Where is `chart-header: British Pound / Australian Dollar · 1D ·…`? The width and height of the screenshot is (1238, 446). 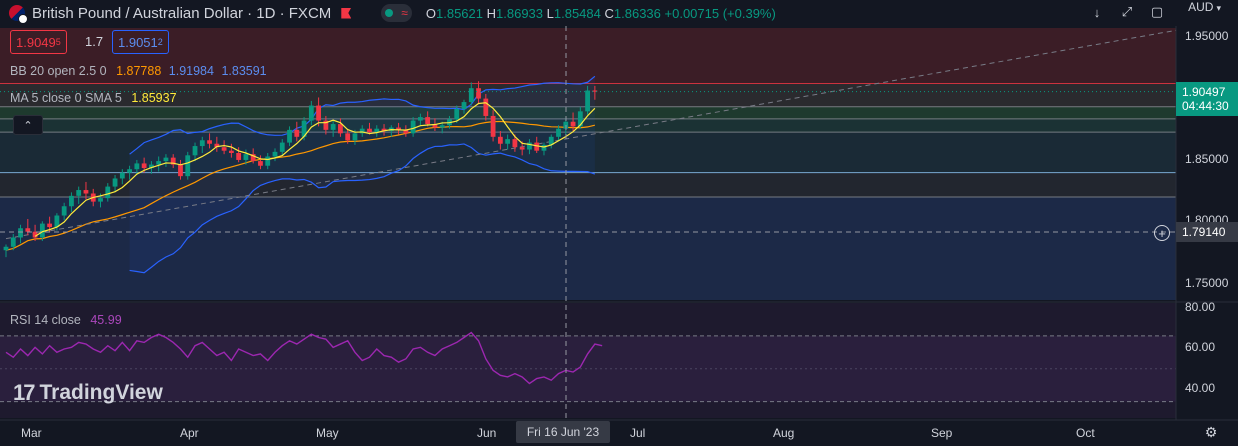
chart-header: British Pound / Australian Dollar · 1D ·… is located at coordinates (619, 13).